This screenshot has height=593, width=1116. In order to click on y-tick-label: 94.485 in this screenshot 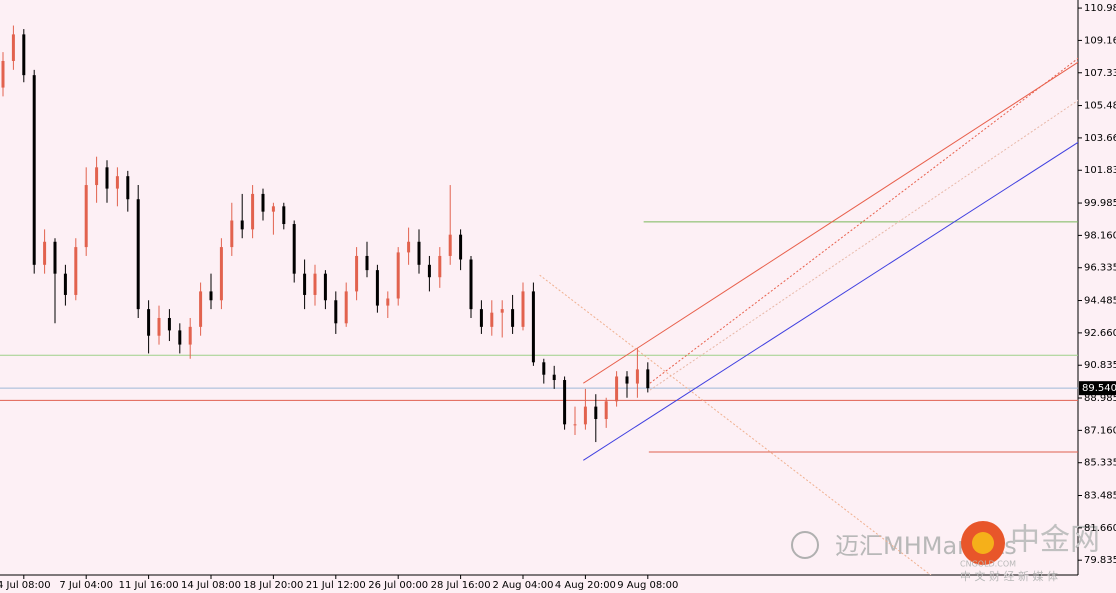, I will do `click(1100, 301)`.